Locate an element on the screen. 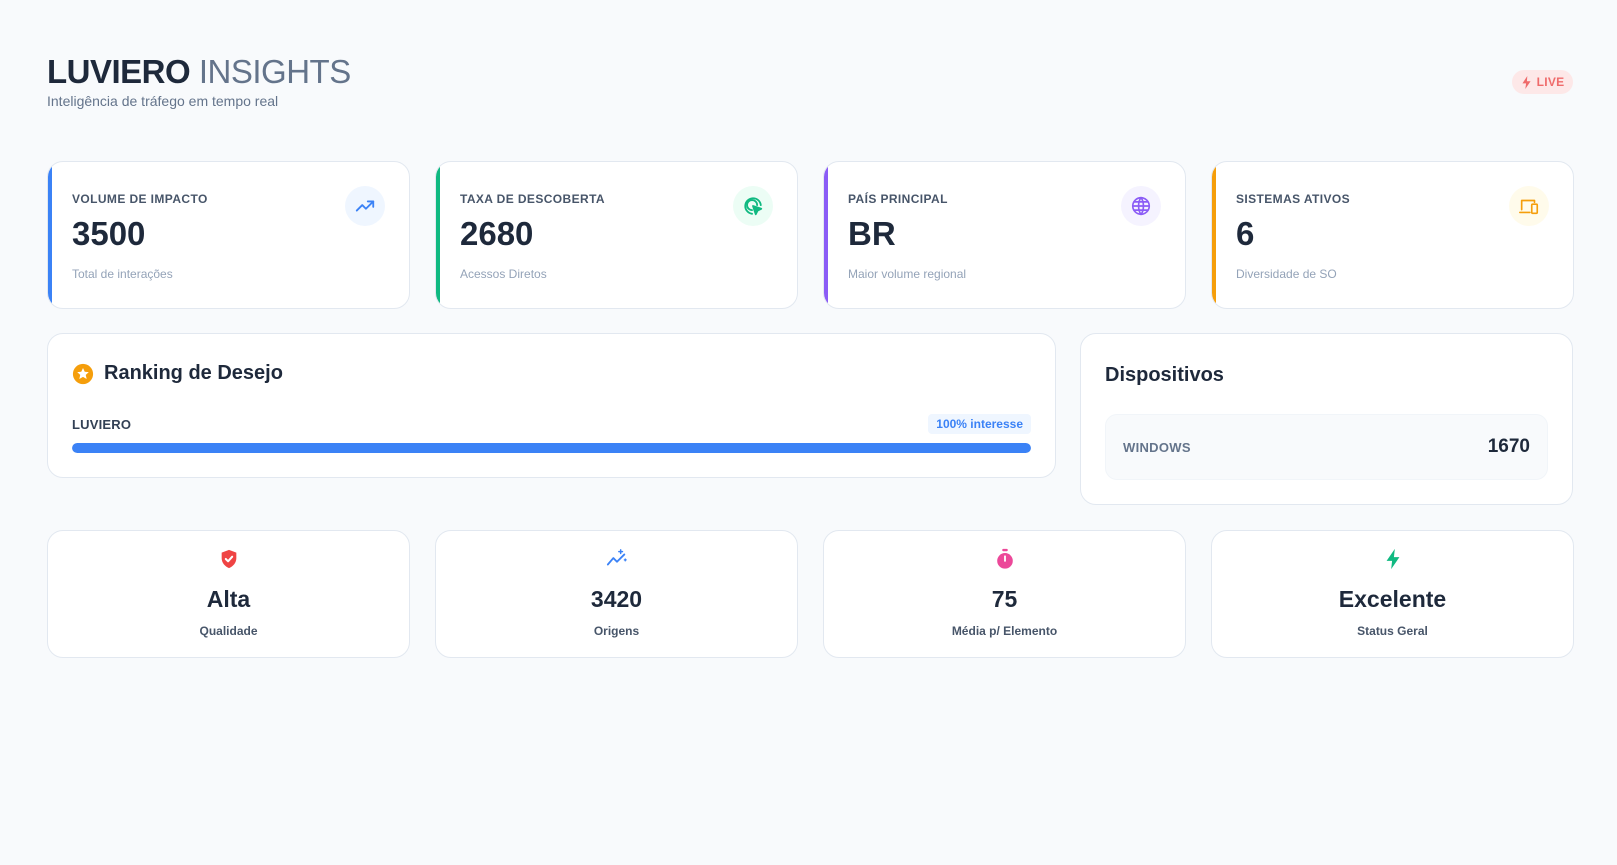 Image resolution: width=1617 pixels, height=865 pixels. stat-value: 3420 is located at coordinates (616, 599).